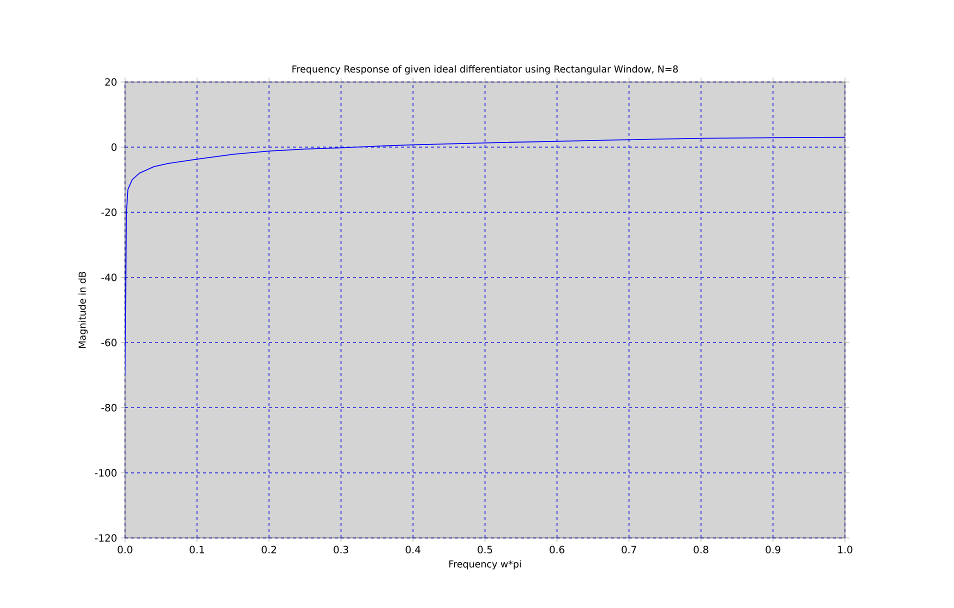 The width and height of the screenshot is (954, 608). Describe the element at coordinates (106, 473) in the screenshot. I see `y-tick-label: -100` at that location.